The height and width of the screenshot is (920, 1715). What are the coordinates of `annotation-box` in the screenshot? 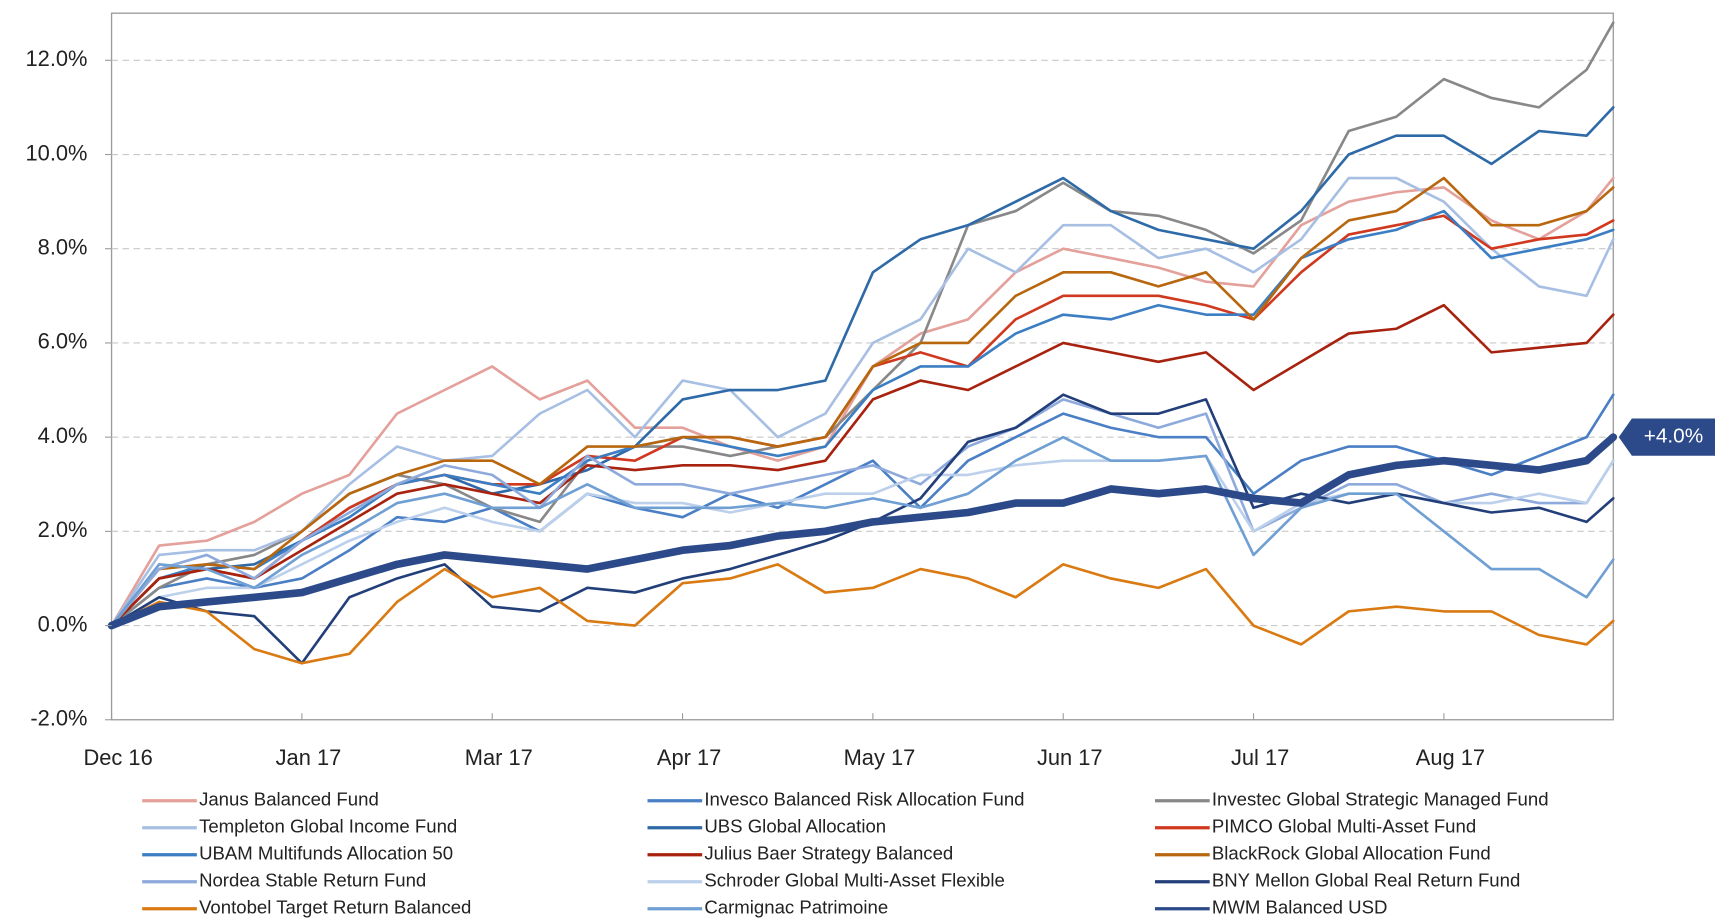 It's located at (1666, 437).